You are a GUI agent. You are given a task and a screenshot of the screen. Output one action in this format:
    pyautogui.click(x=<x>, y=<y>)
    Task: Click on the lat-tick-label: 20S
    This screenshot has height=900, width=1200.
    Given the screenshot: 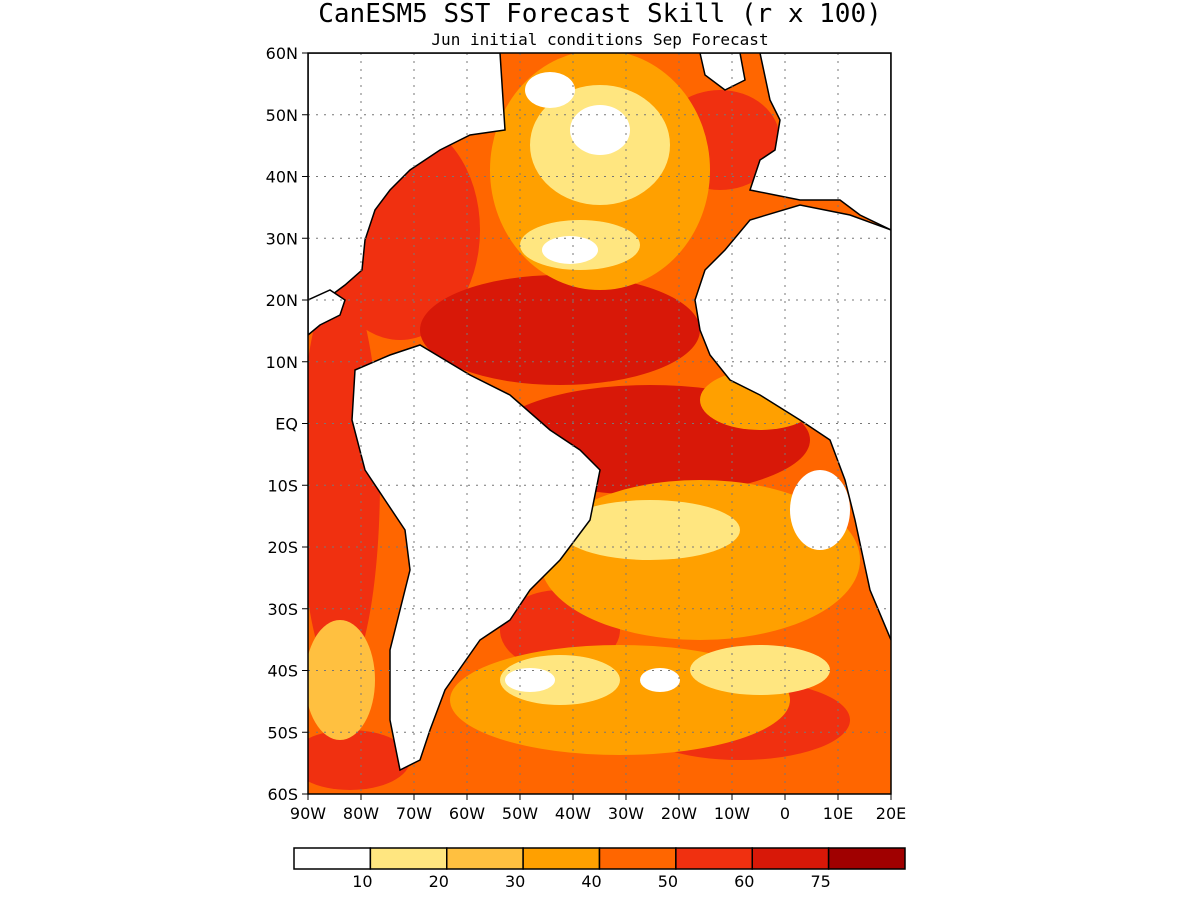 What is the action you would take?
    pyautogui.click(x=282, y=547)
    